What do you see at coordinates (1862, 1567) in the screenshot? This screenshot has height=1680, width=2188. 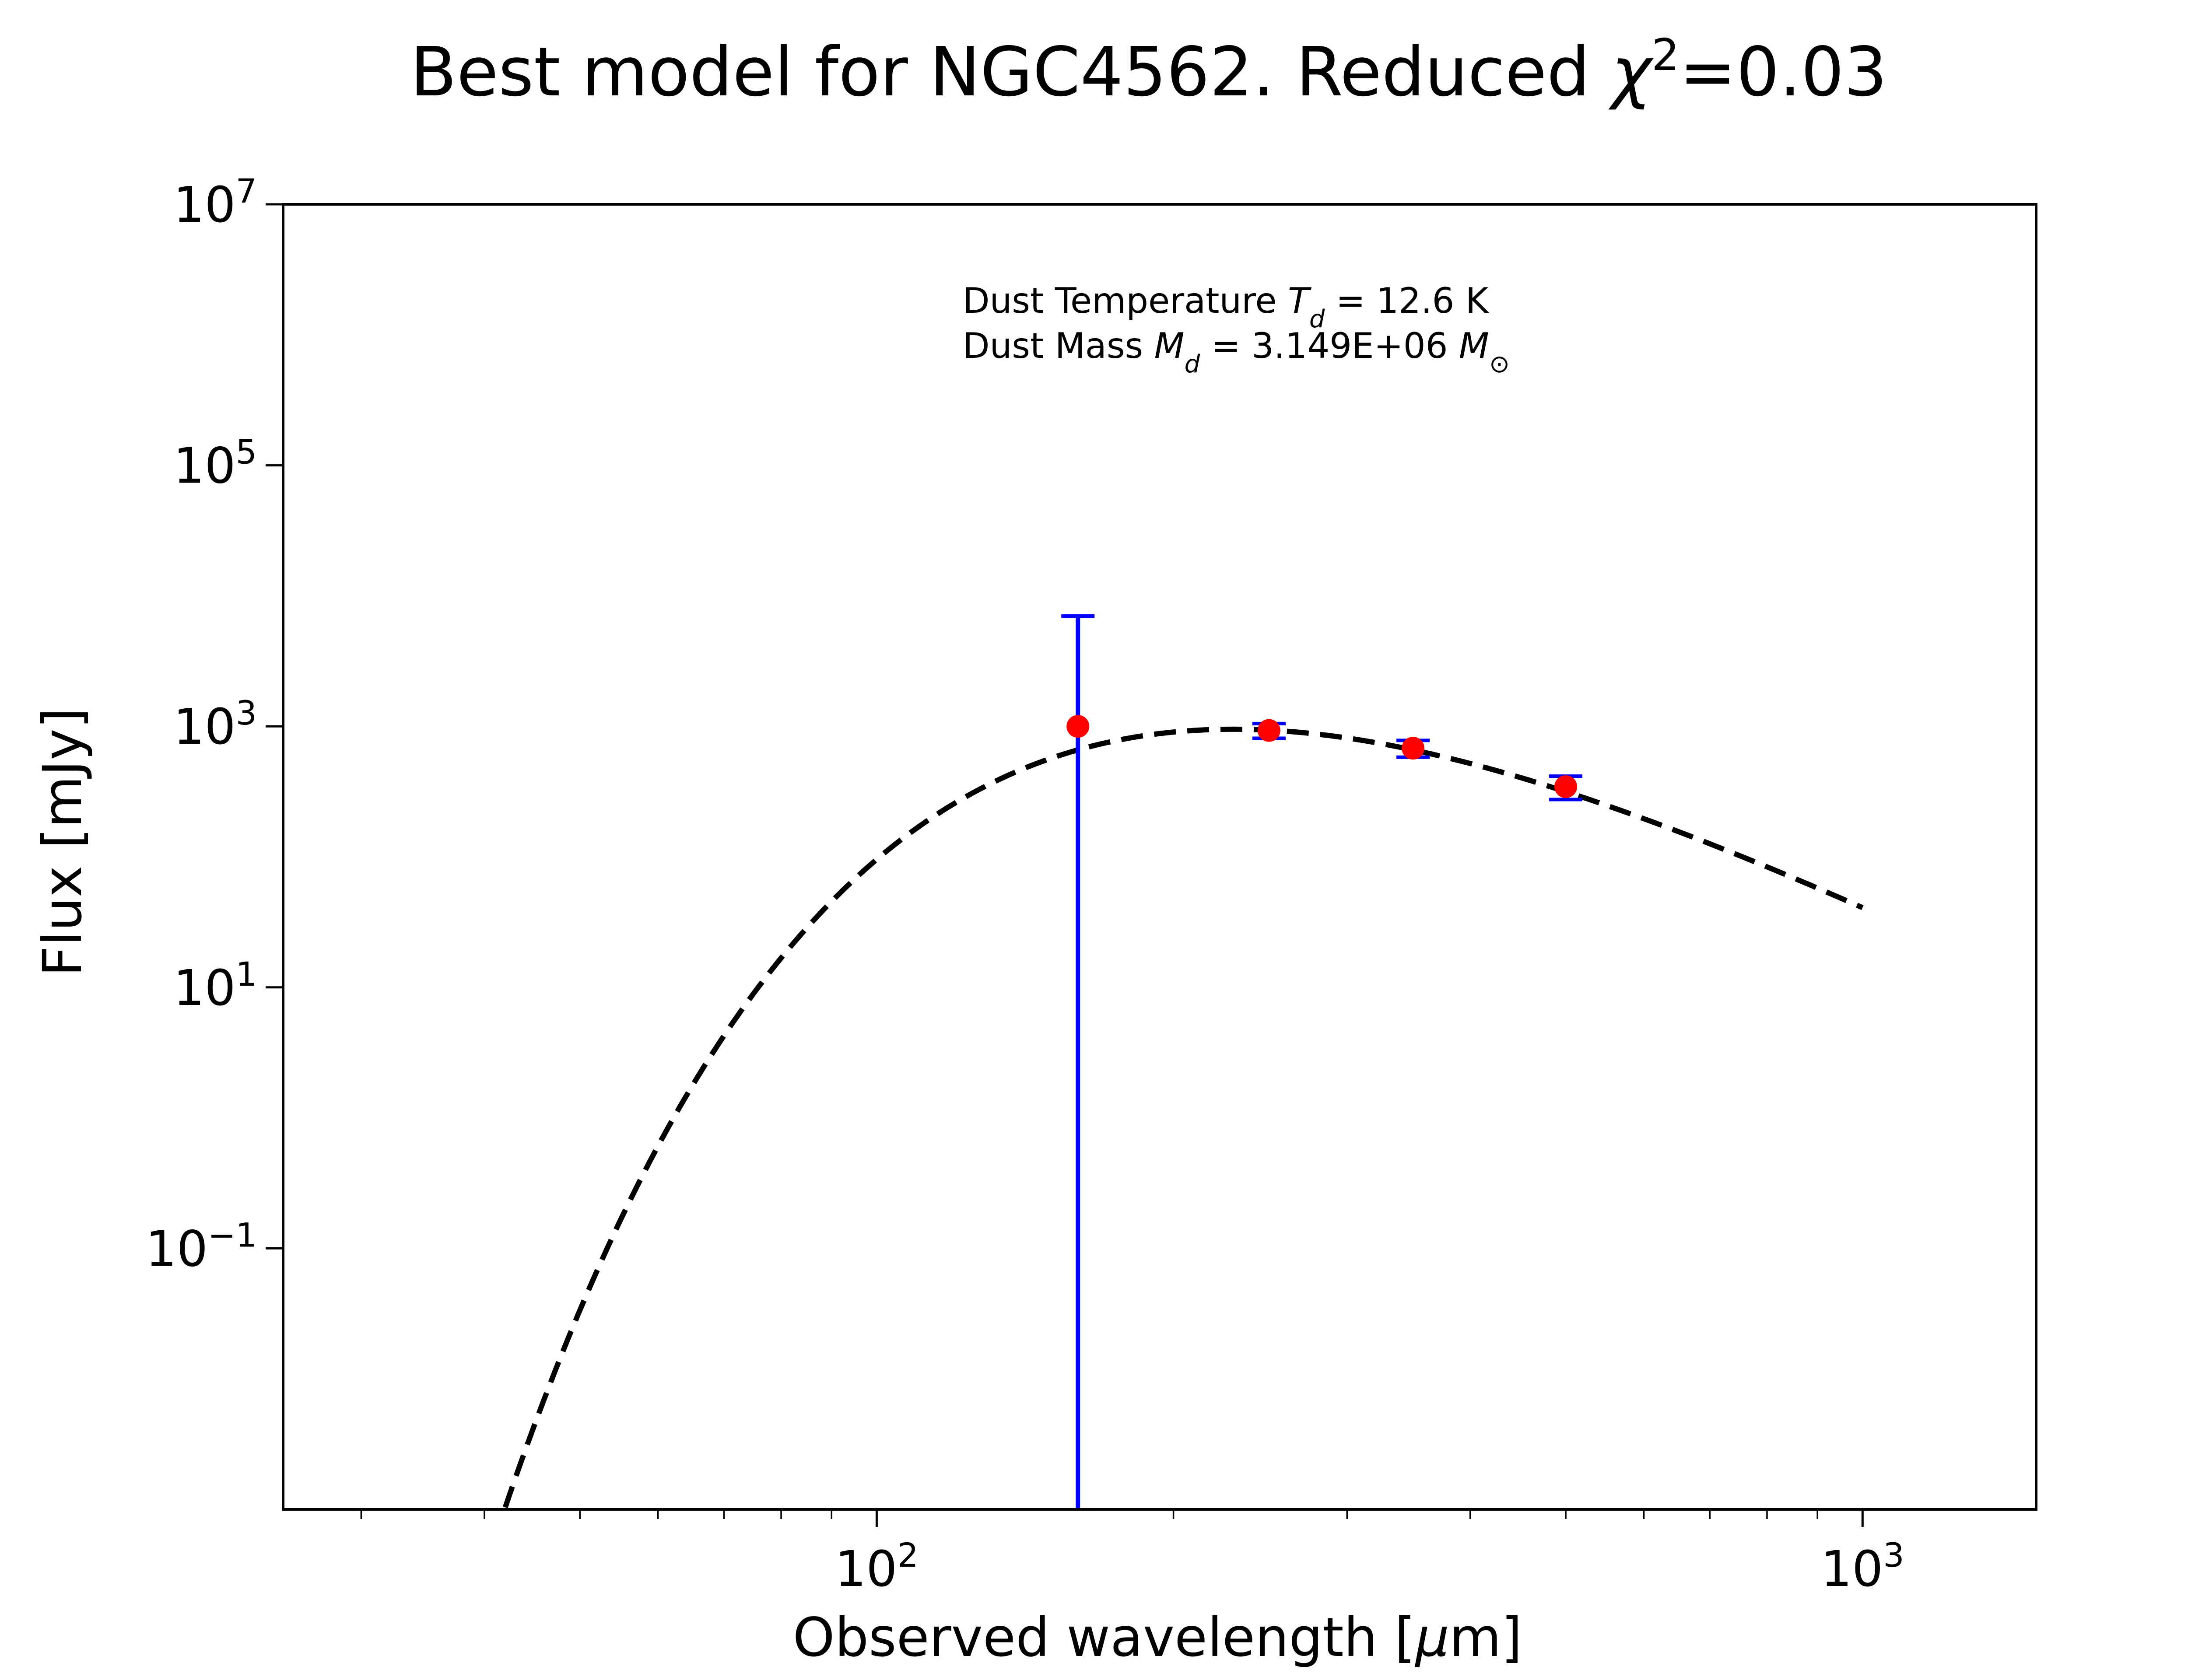 I see `x-tick-label-2: 103` at bounding box center [1862, 1567].